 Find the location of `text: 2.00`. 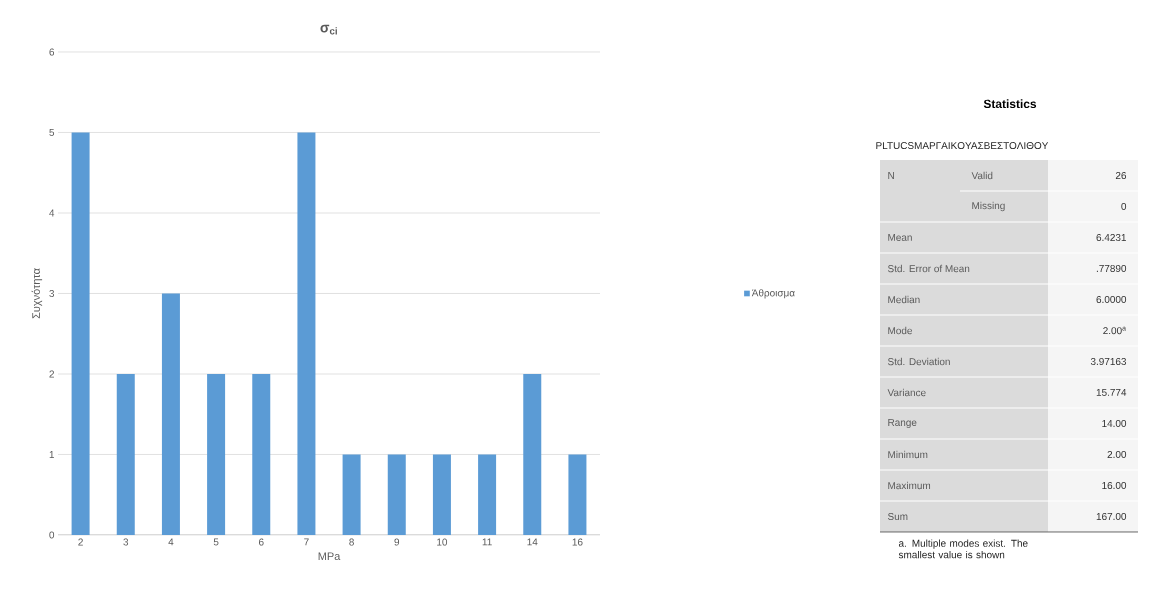

text: 2.00 is located at coordinates (1117, 454).